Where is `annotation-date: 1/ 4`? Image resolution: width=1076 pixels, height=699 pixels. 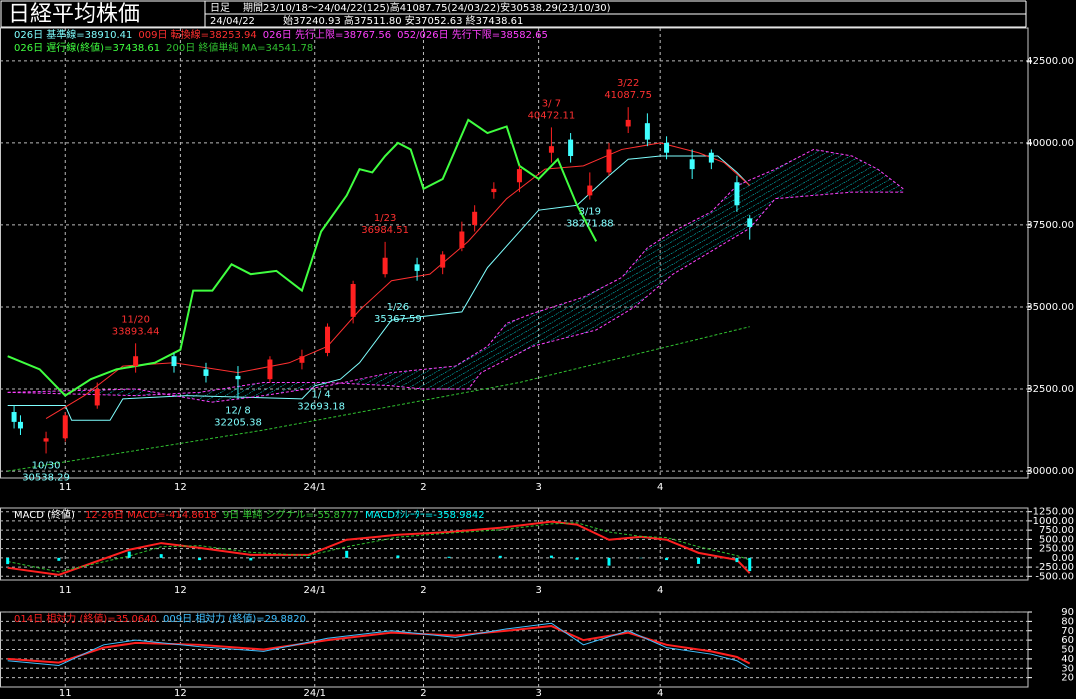
annotation-date: 1/ 4 is located at coordinates (320, 395).